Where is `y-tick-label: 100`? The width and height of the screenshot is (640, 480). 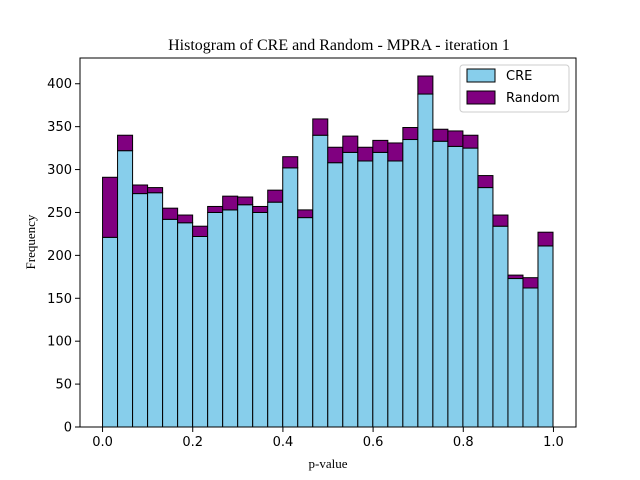
y-tick-label: 100 is located at coordinates (59, 342).